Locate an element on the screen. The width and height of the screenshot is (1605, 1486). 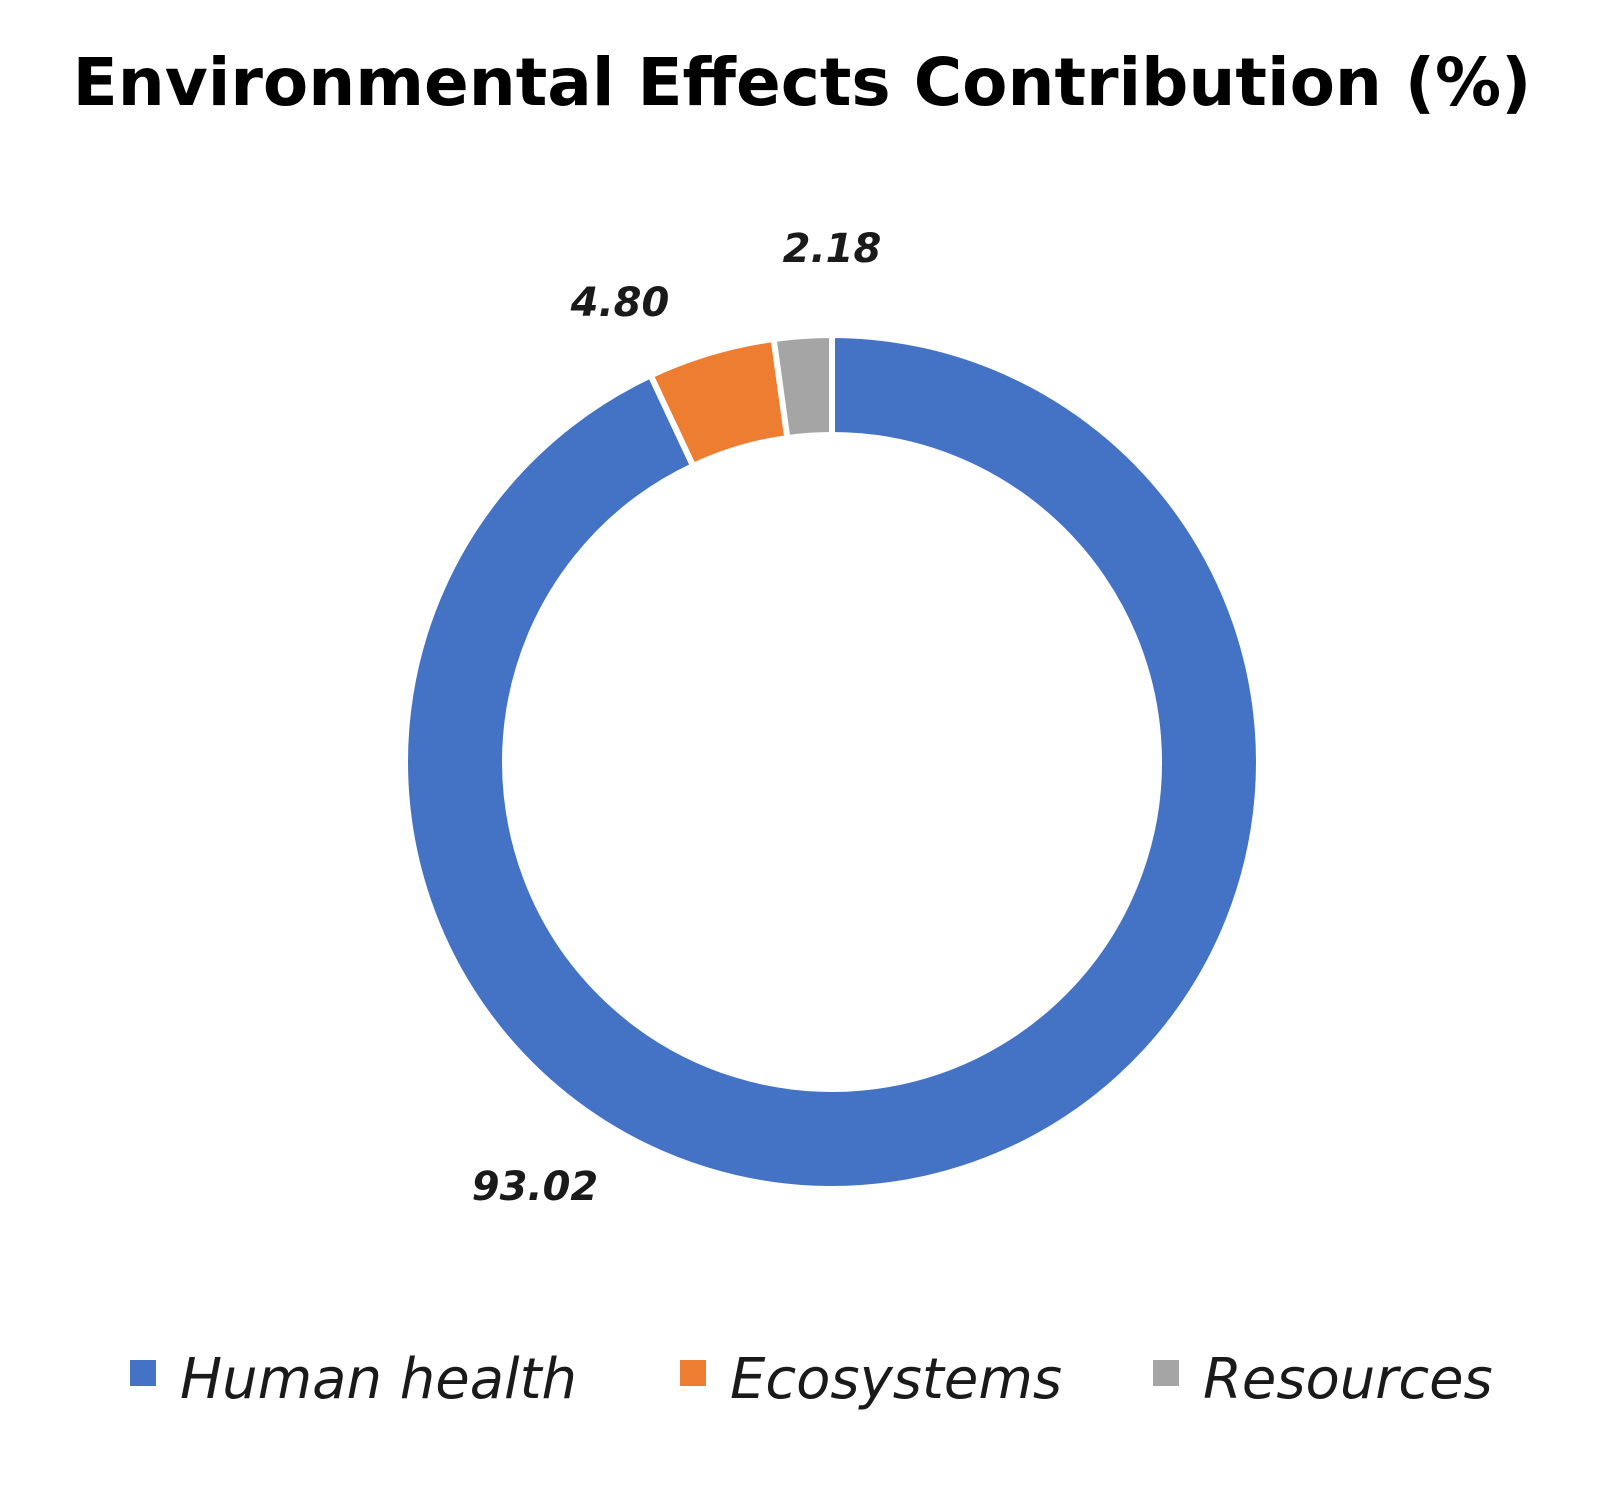
legend-swatch-resources is located at coordinates (1166, 1373).